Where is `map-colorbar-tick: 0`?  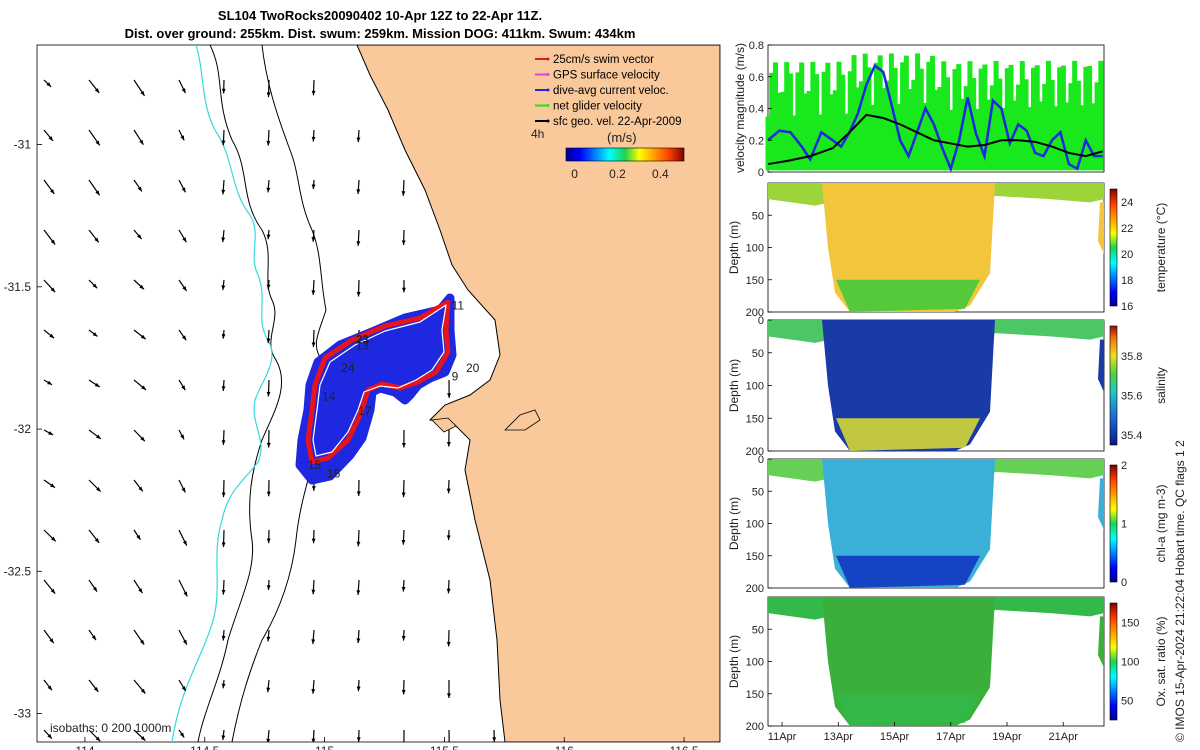 map-colorbar-tick: 0 is located at coordinates (574, 174).